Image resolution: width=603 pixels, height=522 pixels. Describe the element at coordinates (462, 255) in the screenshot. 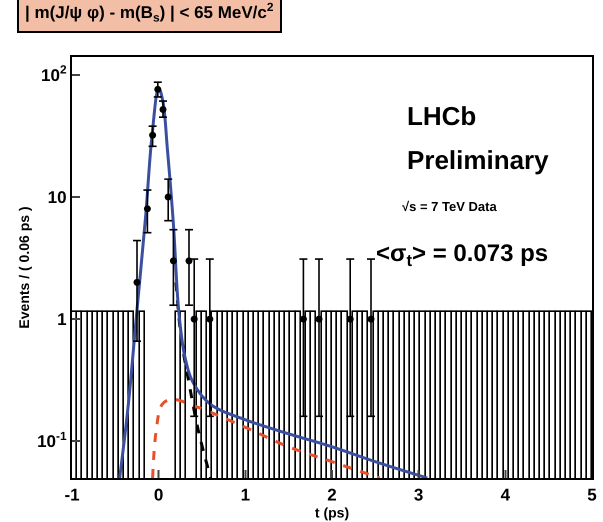

I see `annotation: <σ$_{t}$> = 0.073 ps` at that location.